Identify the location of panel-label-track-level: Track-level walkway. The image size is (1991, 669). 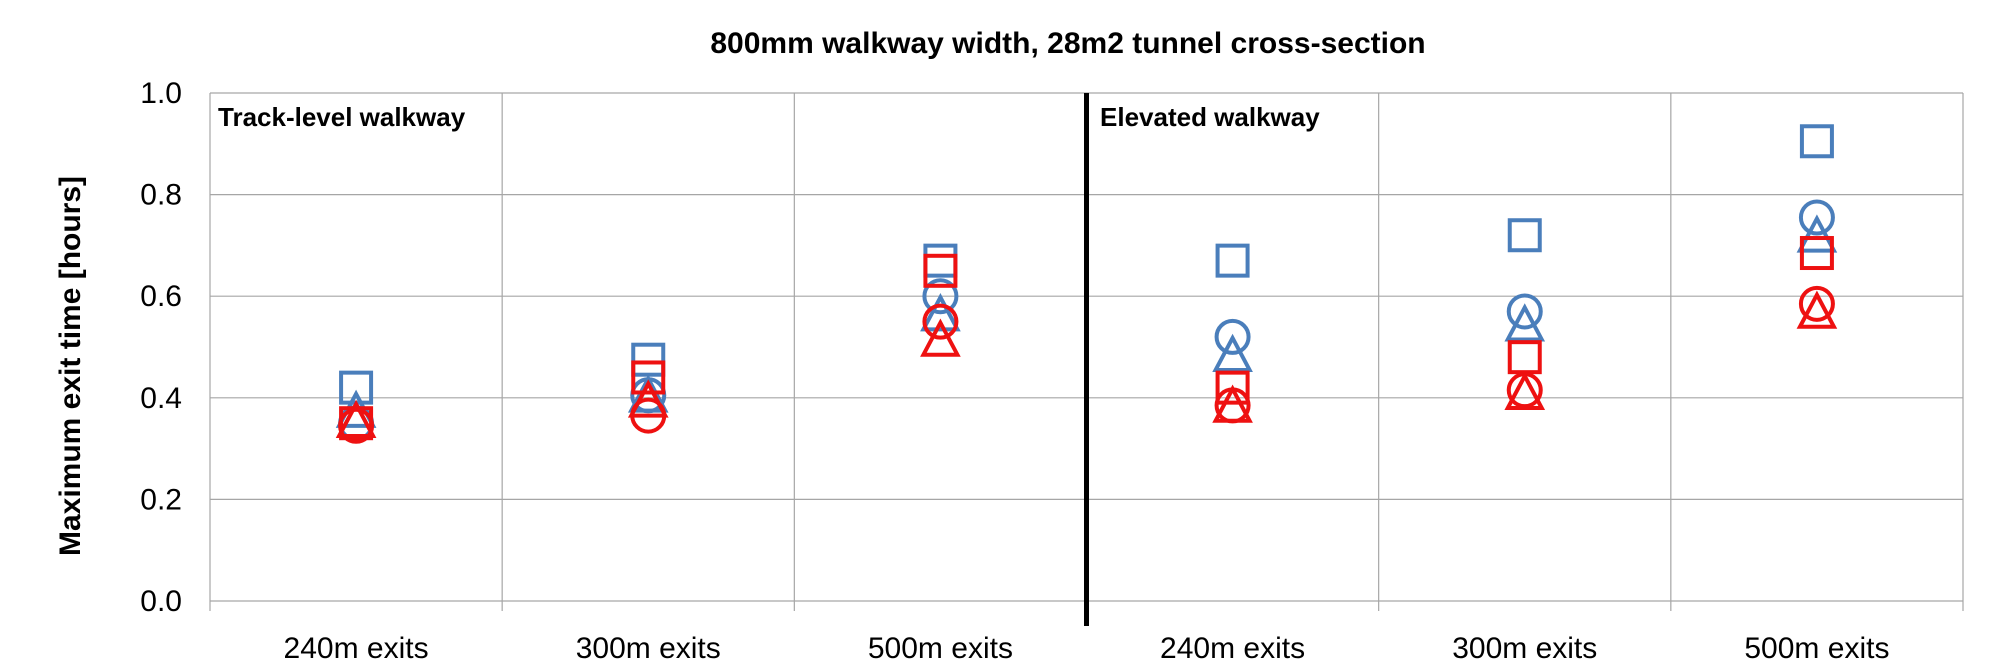
(342, 117).